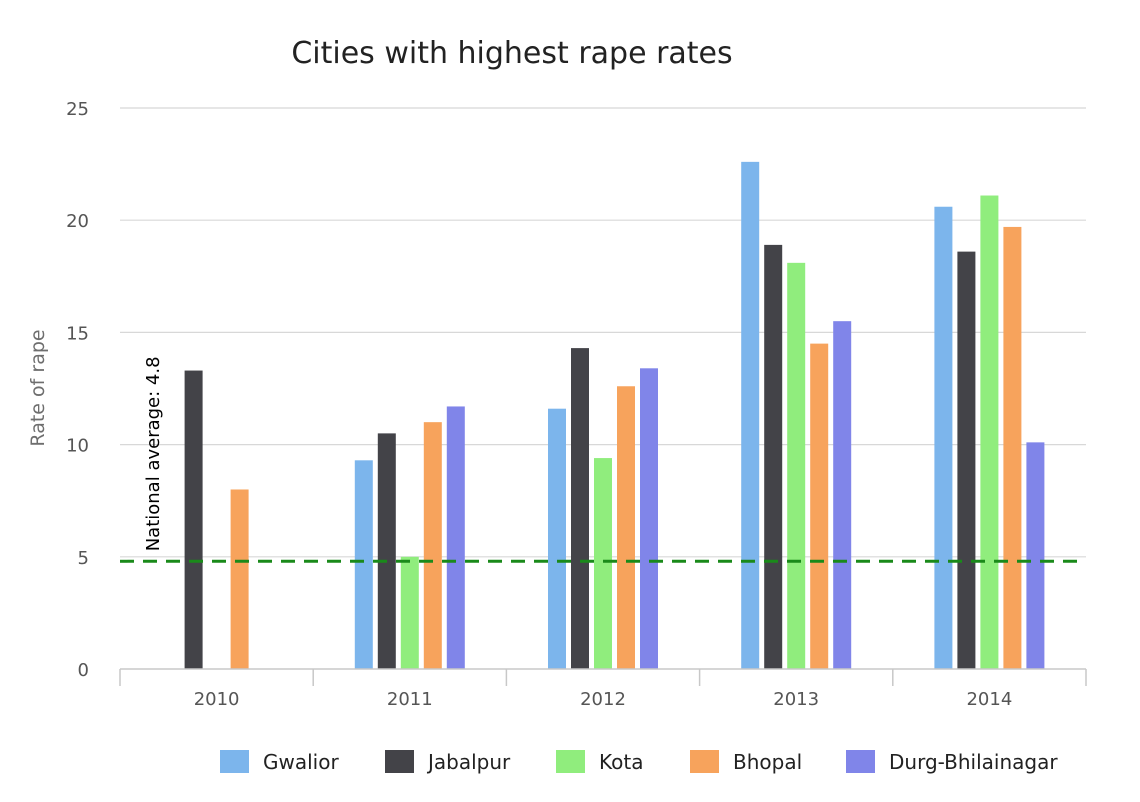 Image resolution: width=1140 pixels, height=802 pixels. What do you see at coordinates (77, 333) in the screenshot?
I see `y-tick-label: 15` at bounding box center [77, 333].